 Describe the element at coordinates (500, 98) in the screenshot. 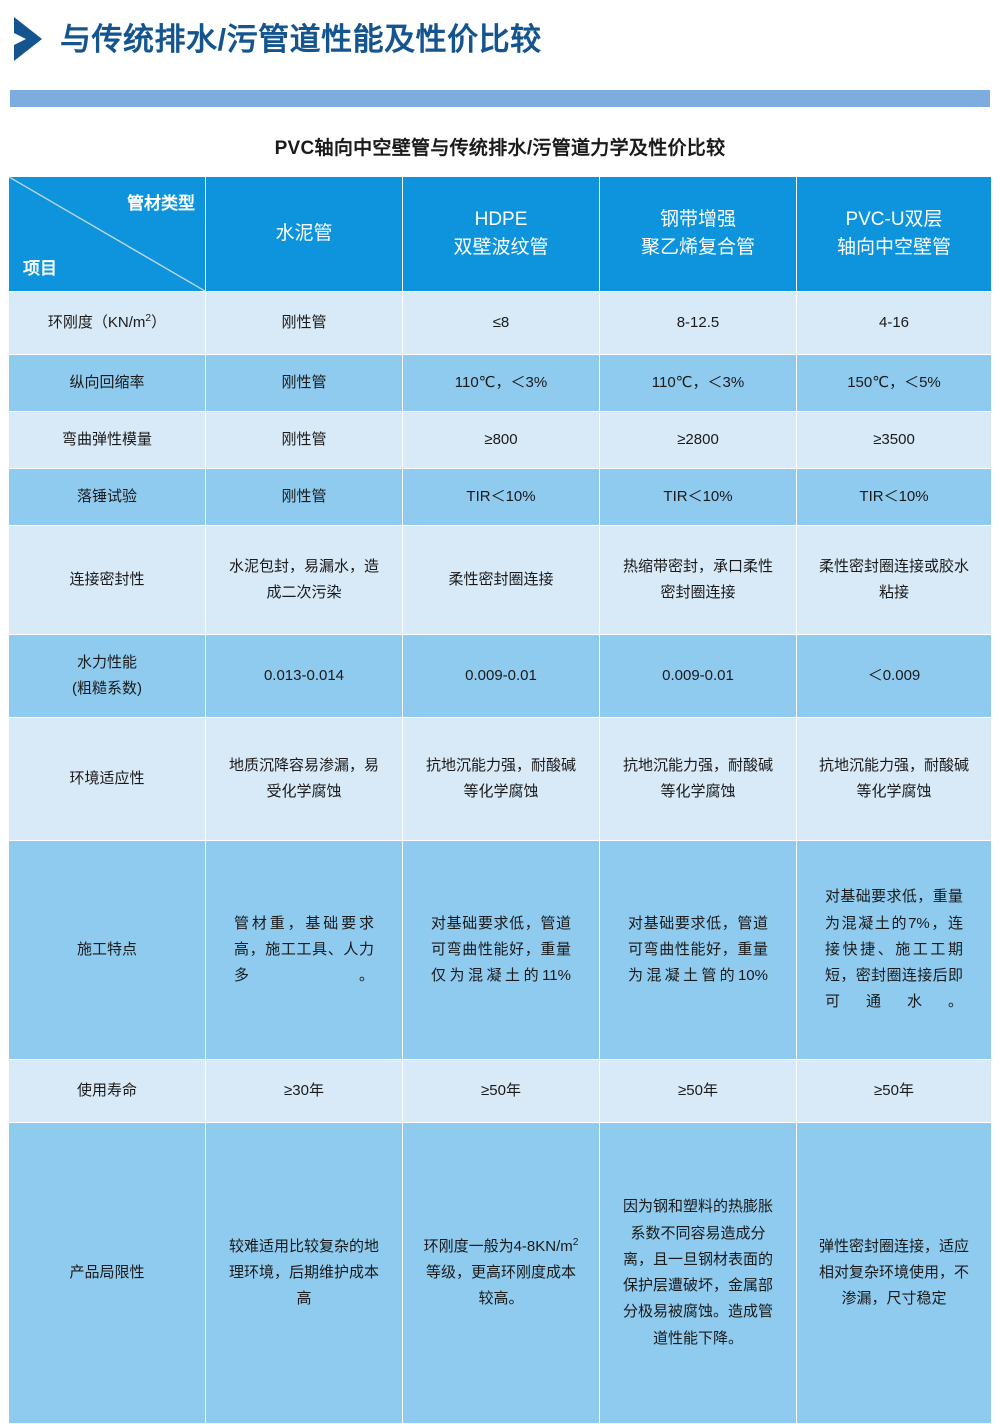

I see `header-divider-bar` at that location.